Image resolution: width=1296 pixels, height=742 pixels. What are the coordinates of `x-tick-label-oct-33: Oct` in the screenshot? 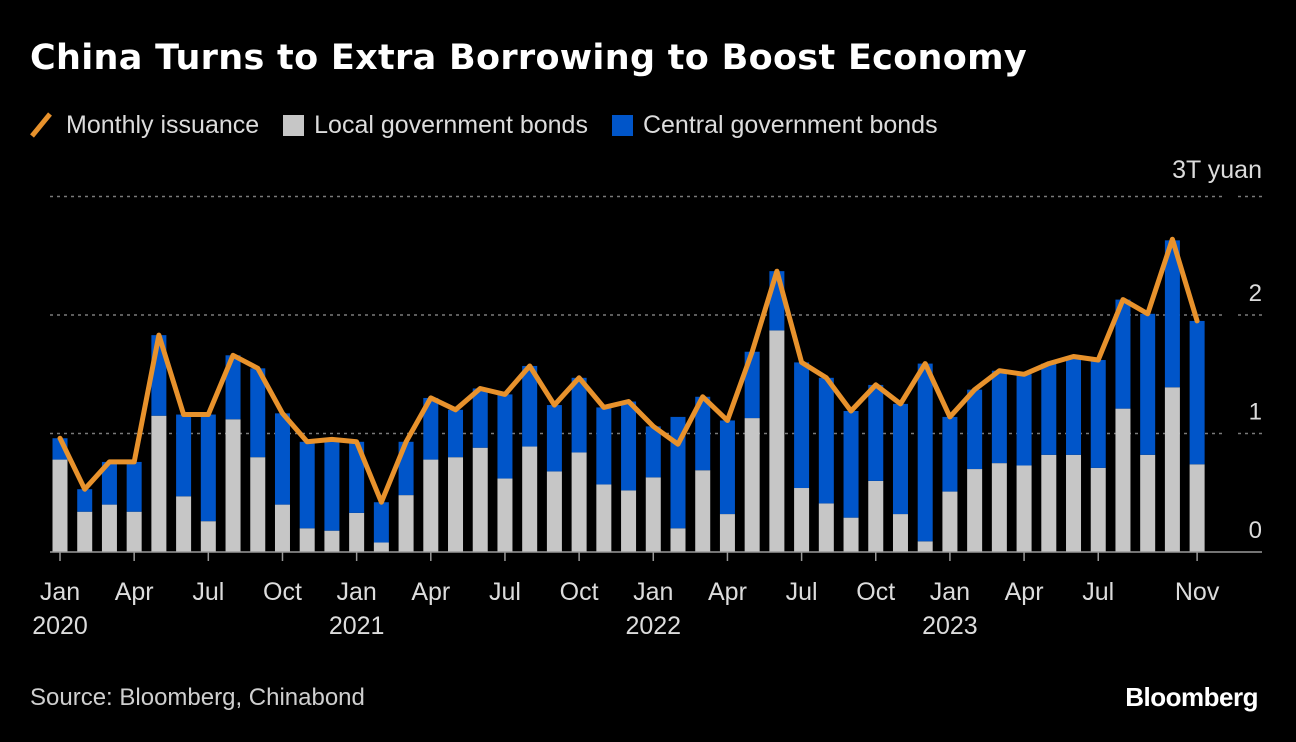 It's located at (875, 592).